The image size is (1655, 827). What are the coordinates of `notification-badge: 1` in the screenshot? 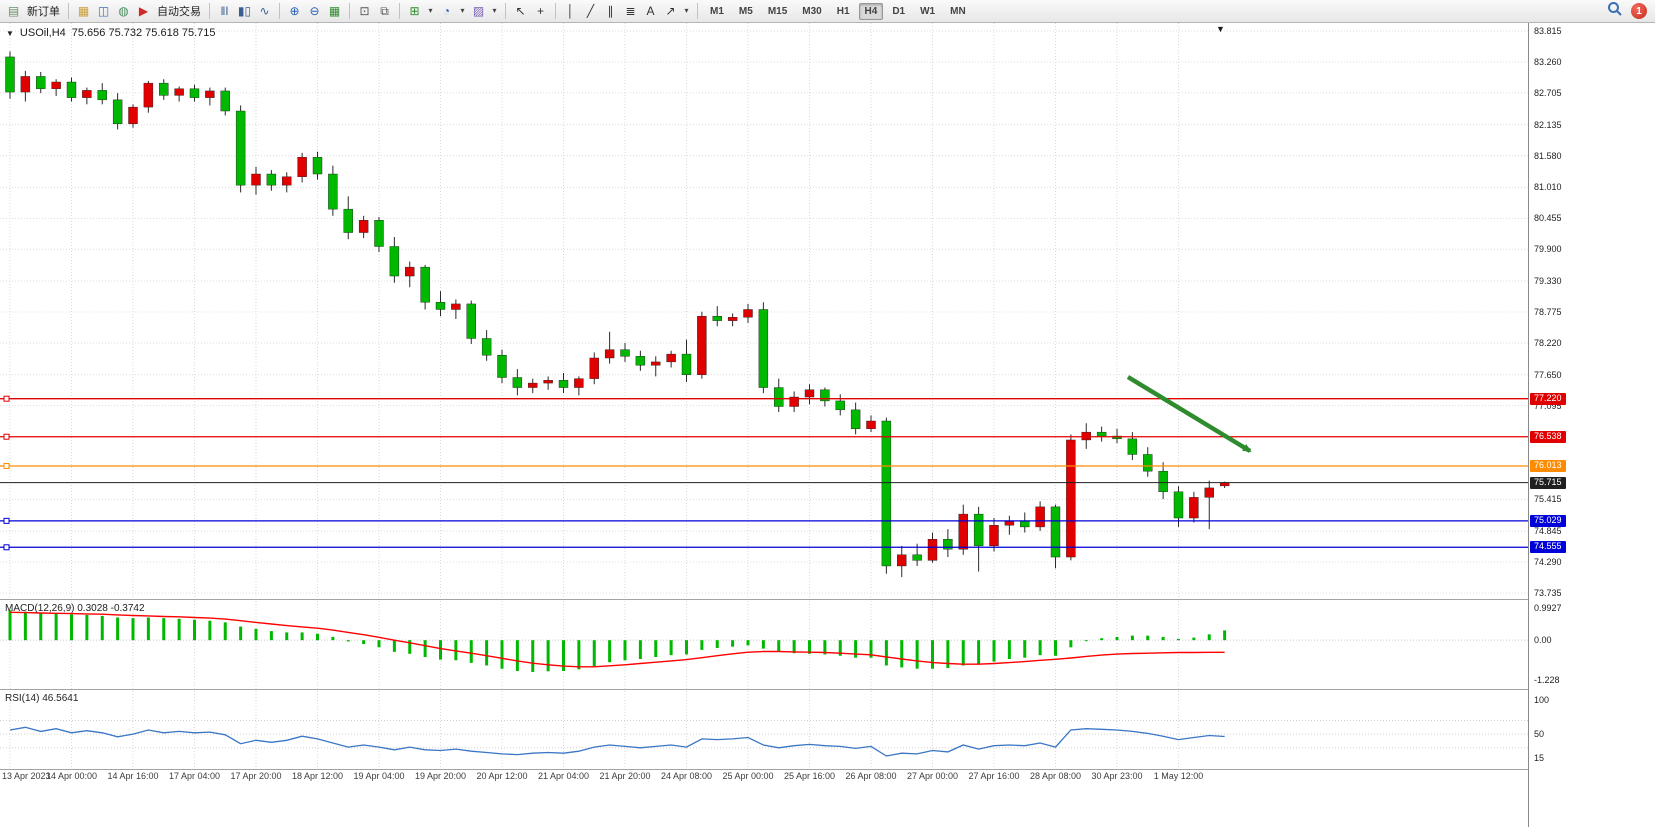 It's located at (1639, 11).